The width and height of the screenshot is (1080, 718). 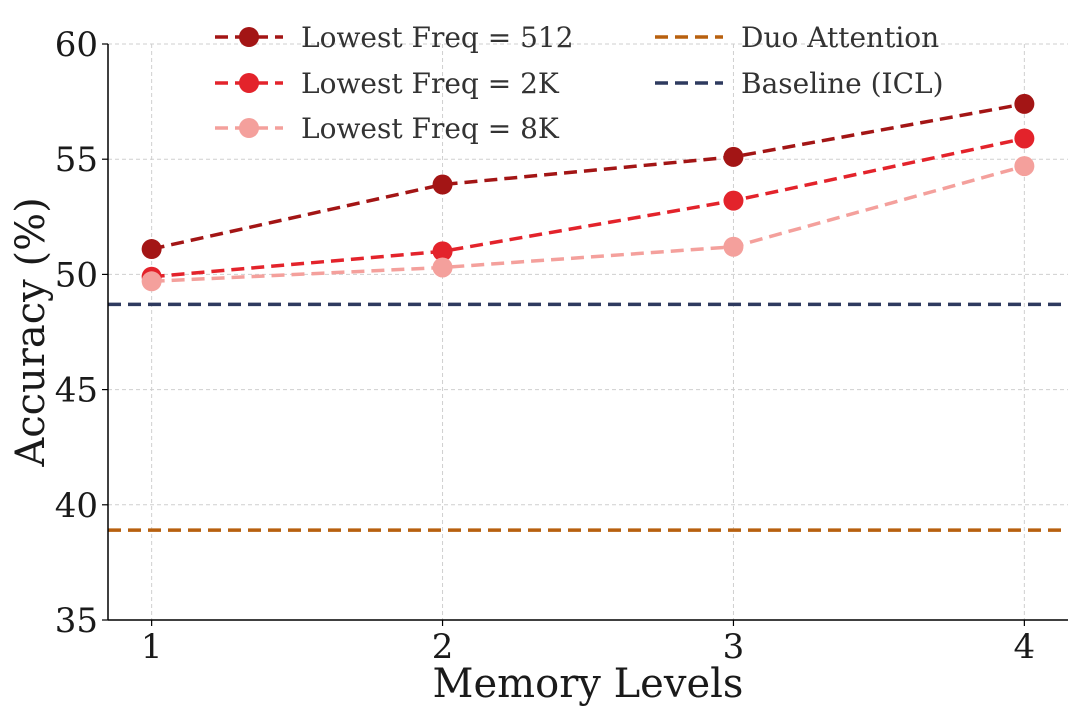 What do you see at coordinates (842, 83) in the screenshot?
I see `legend-label-4: Baseline (ICL)` at bounding box center [842, 83].